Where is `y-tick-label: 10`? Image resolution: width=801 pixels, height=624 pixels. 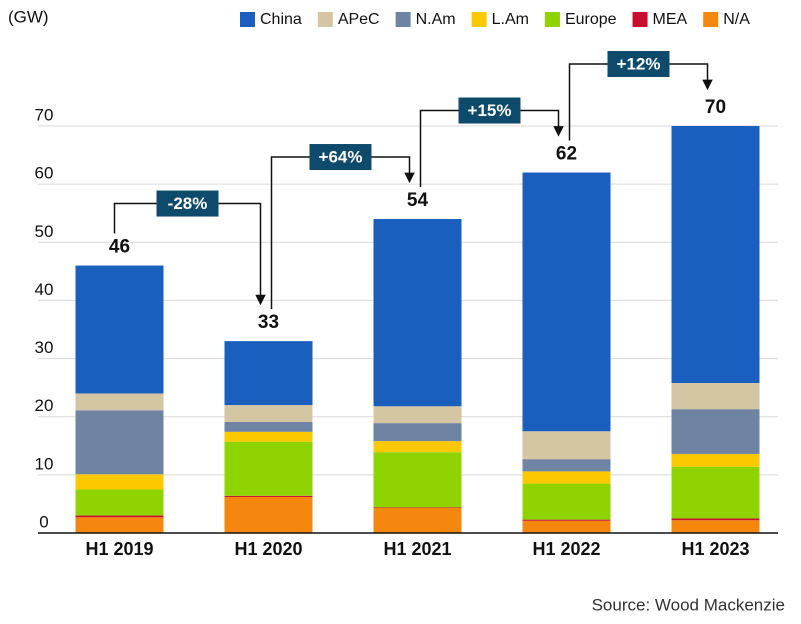
y-tick-label: 10 is located at coordinates (44, 463).